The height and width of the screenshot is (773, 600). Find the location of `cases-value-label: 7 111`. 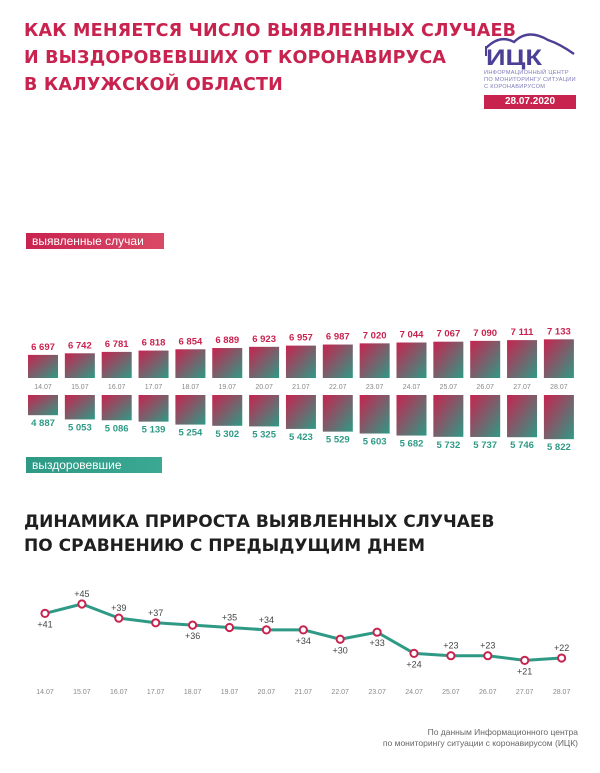

cases-value-label: 7 111 is located at coordinates (522, 332).